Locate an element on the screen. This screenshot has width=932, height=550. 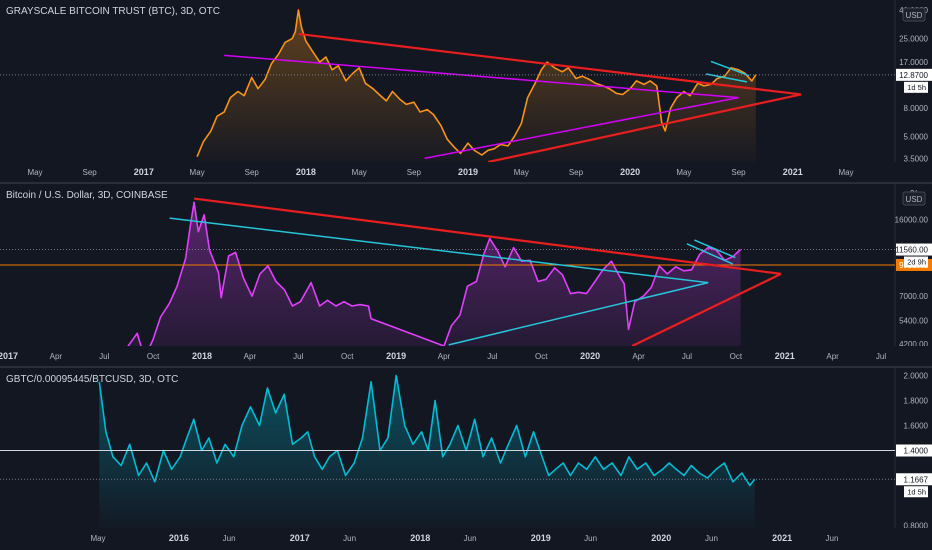
y-tick-label: 16000.00 is located at coordinates (912, 219).